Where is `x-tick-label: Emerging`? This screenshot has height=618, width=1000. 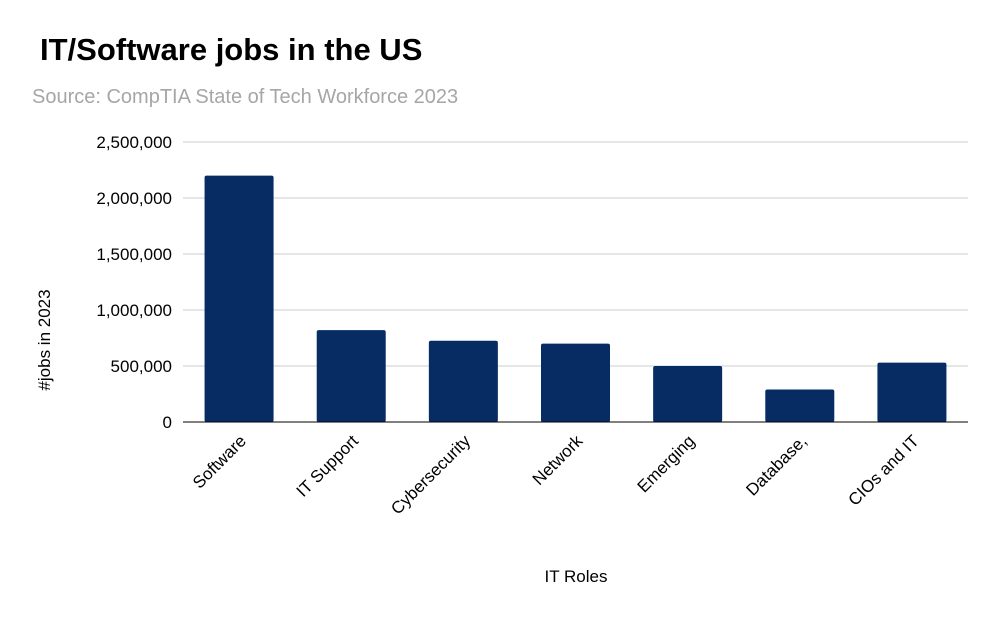 x-tick-label: Emerging is located at coordinates (666, 463).